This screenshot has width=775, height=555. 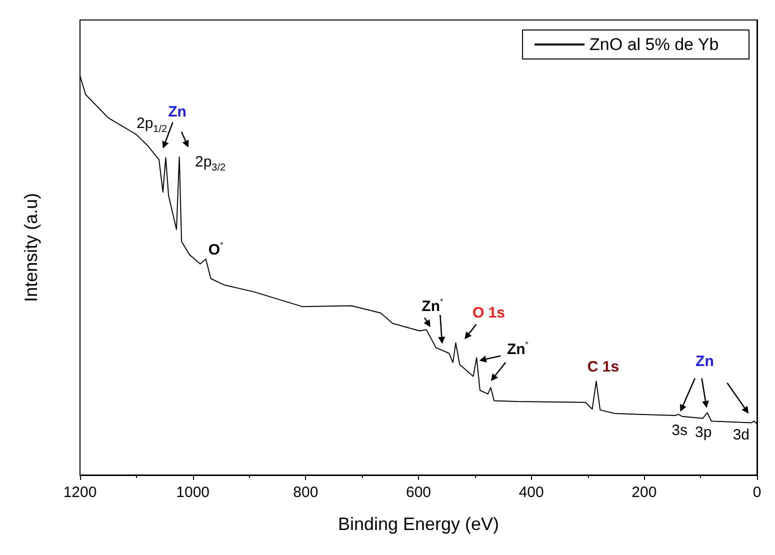 What do you see at coordinates (703, 433) in the screenshot?
I see `annotation: 3p` at bounding box center [703, 433].